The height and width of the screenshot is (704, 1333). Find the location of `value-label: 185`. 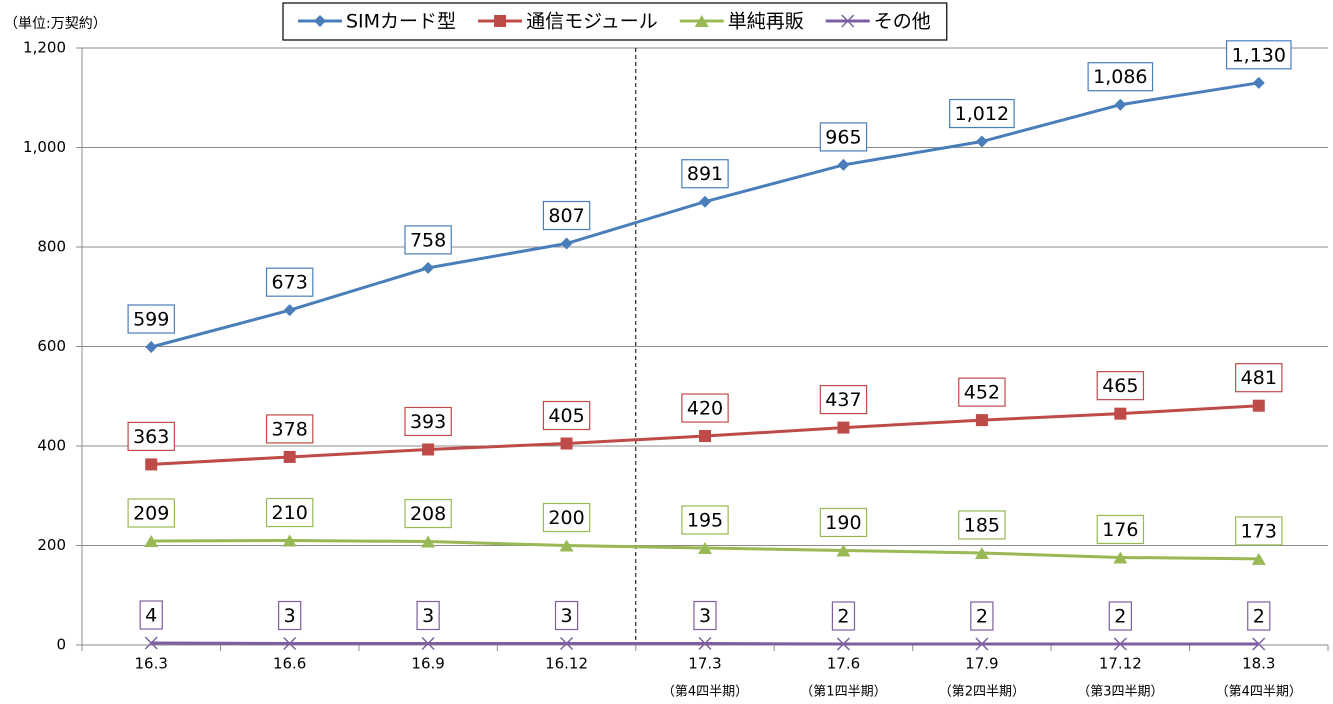

value-label: 185 is located at coordinates (982, 525).